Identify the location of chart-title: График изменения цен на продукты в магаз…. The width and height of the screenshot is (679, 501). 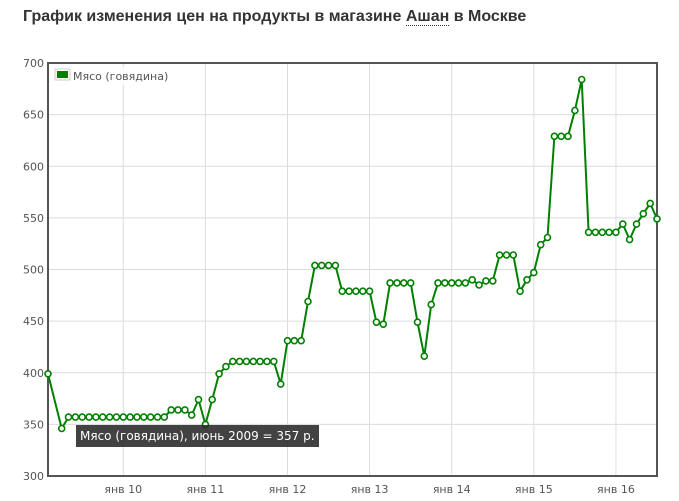
(274, 17).